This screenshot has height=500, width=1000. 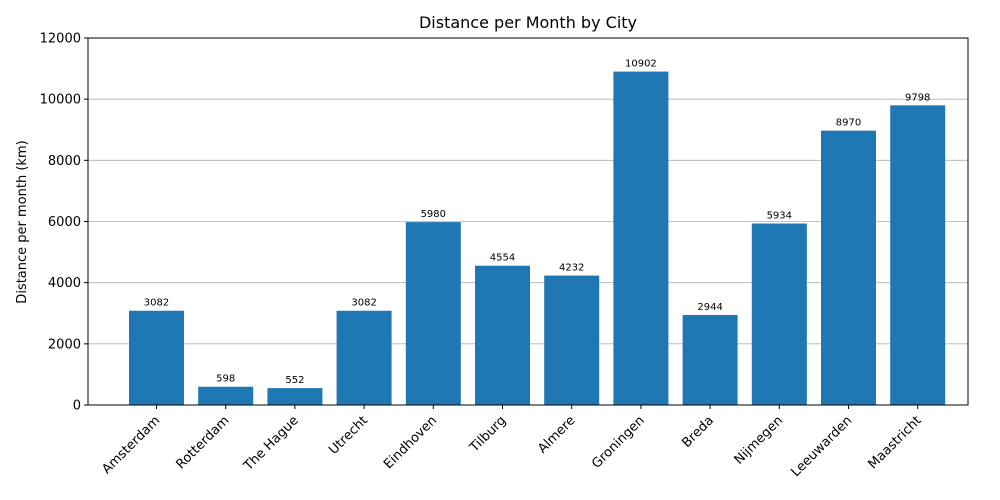 What do you see at coordinates (618, 442) in the screenshot?
I see `x-tick-label: Groningen` at bounding box center [618, 442].